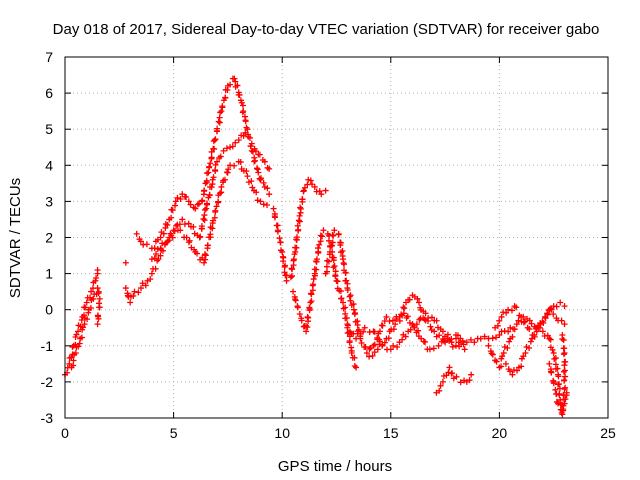  What do you see at coordinates (49, 165) in the screenshot?
I see `y-tick-label: 4` at bounding box center [49, 165].